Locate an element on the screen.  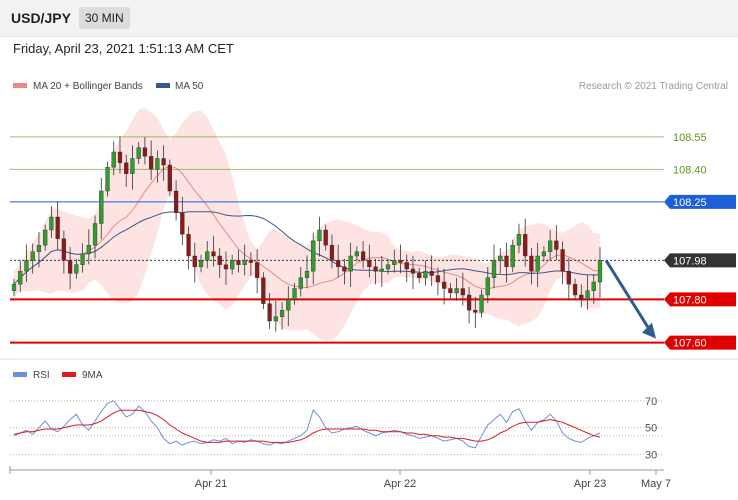
legend-swatch-ma50 is located at coordinates (163, 85).